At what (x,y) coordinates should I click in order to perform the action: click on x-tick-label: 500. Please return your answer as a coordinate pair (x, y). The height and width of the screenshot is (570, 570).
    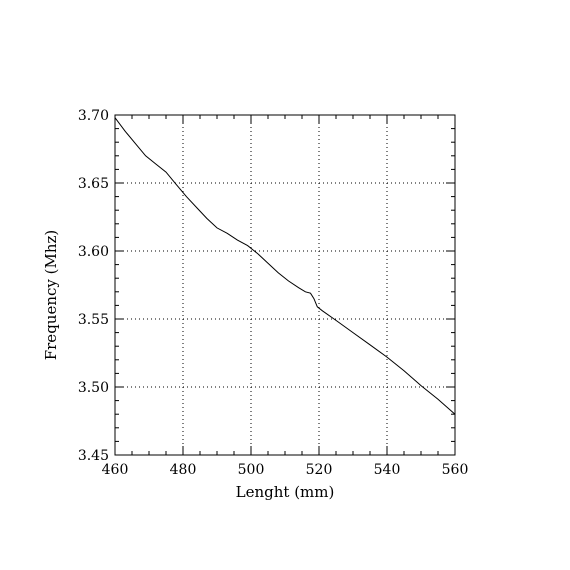
    Looking at the image, I should click on (251, 470).